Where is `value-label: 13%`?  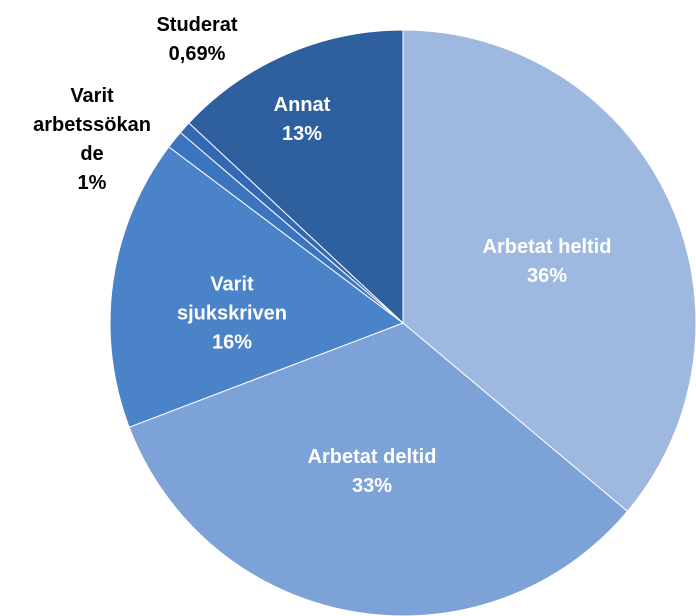
value-label: 13% is located at coordinates (302, 134).